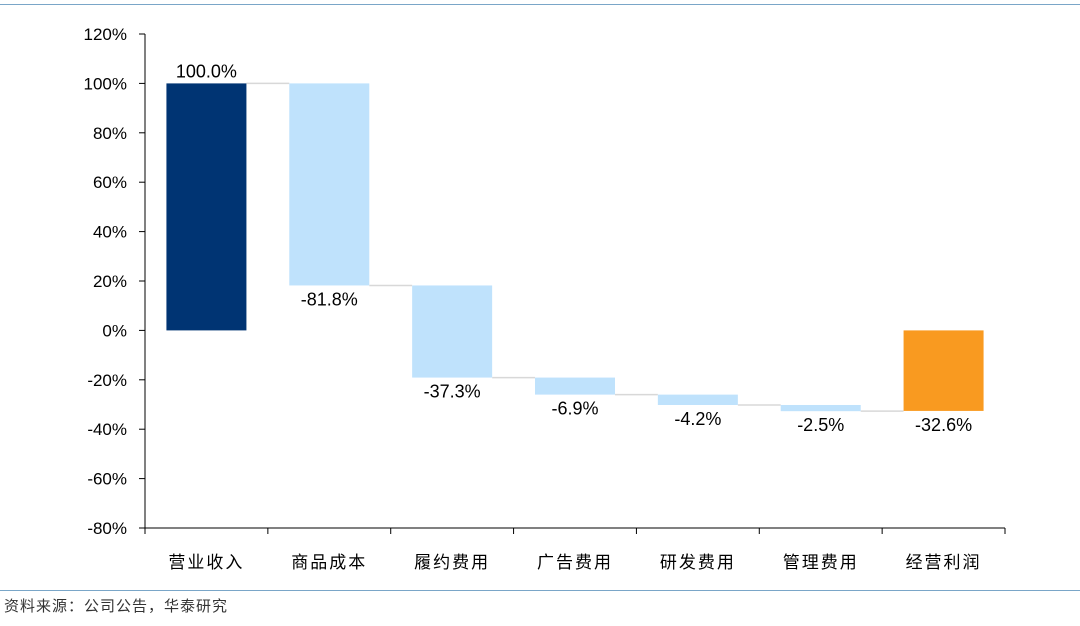 This screenshot has width=1080, height=626. Describe the element at coordinates (110, 182) in the screenshot. I see `y-tick-label: 60%` at that location.